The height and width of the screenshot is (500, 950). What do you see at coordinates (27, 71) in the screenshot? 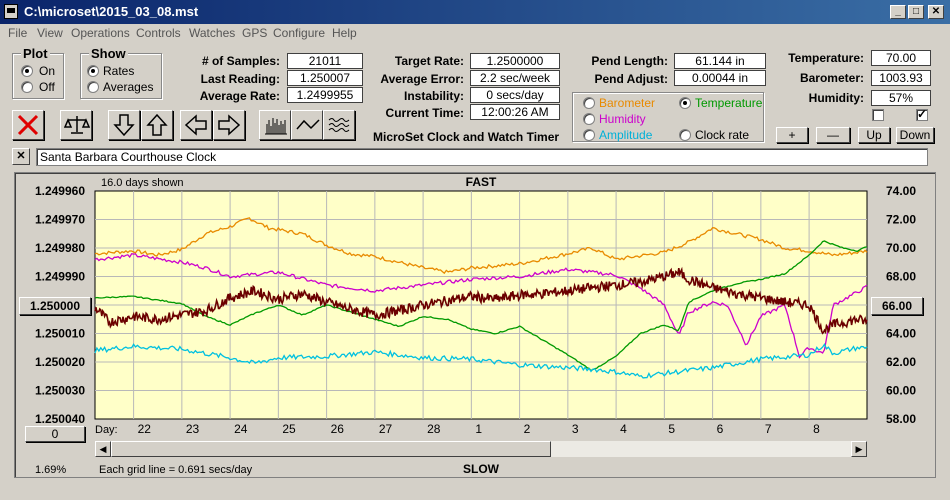
I see `plot-on-radio` at bounding box center [27, 71].